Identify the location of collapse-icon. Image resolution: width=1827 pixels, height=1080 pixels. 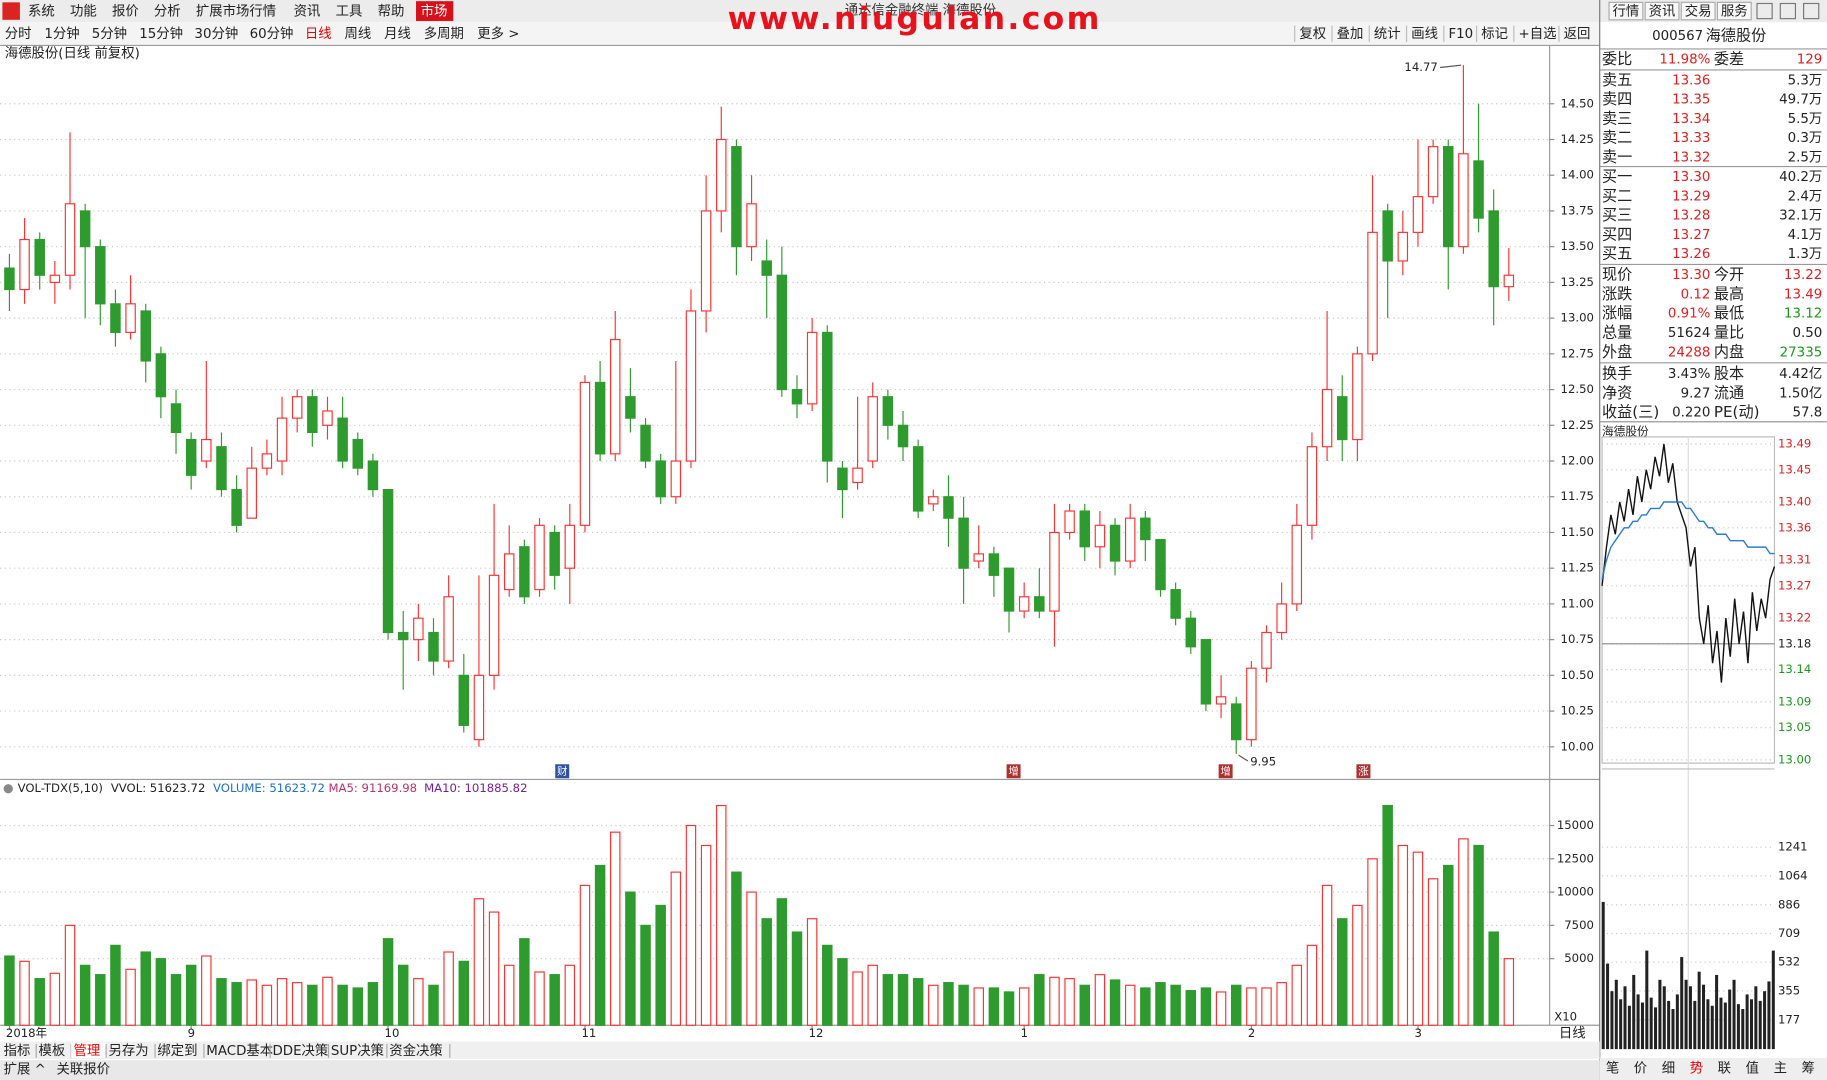
(8, 789).